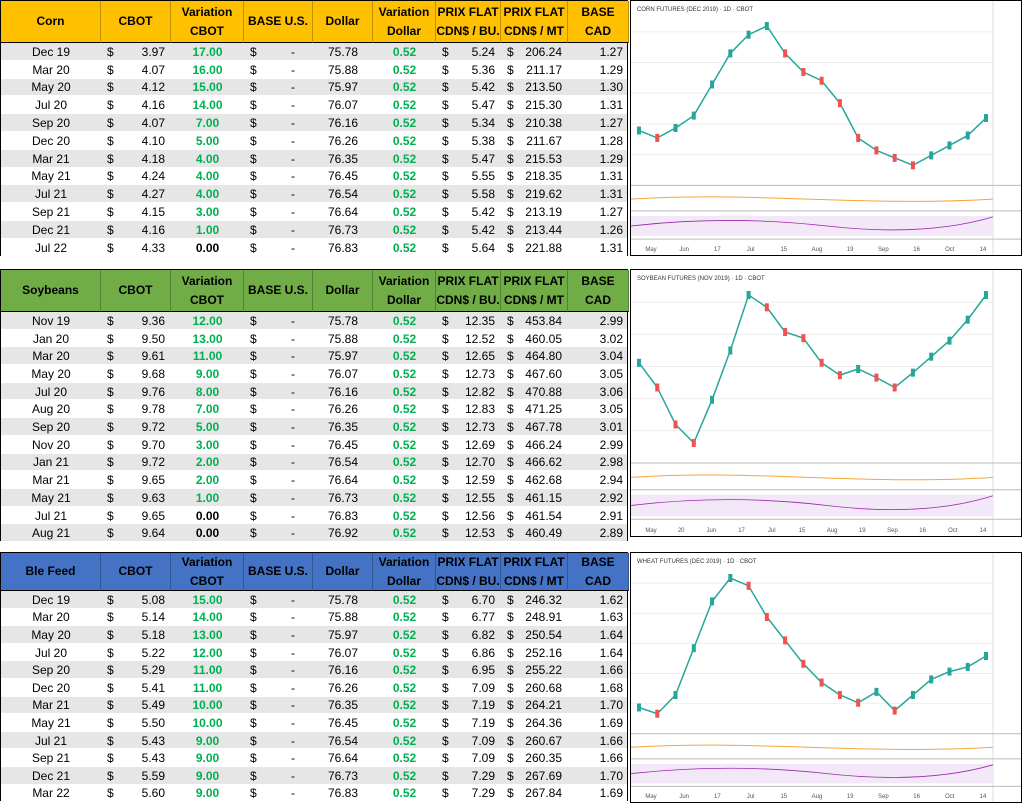 Image resolution: width=1024 pixels, height=803 pixels. What do you see at coordinates (479, 515) in the screenshot?
I see `cell-value: 12.56` at bounding box center [479, 515].